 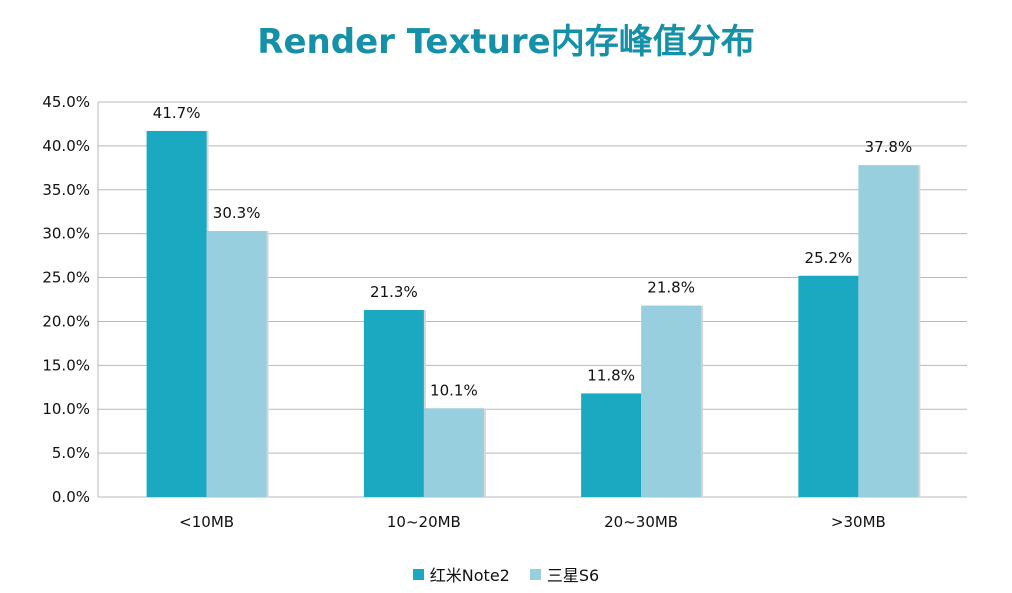 What do you see at coordinates (573, 575) in the screenshot?
I see `legend-label-series-2: 三星S6` at bounding box center [573, 575].